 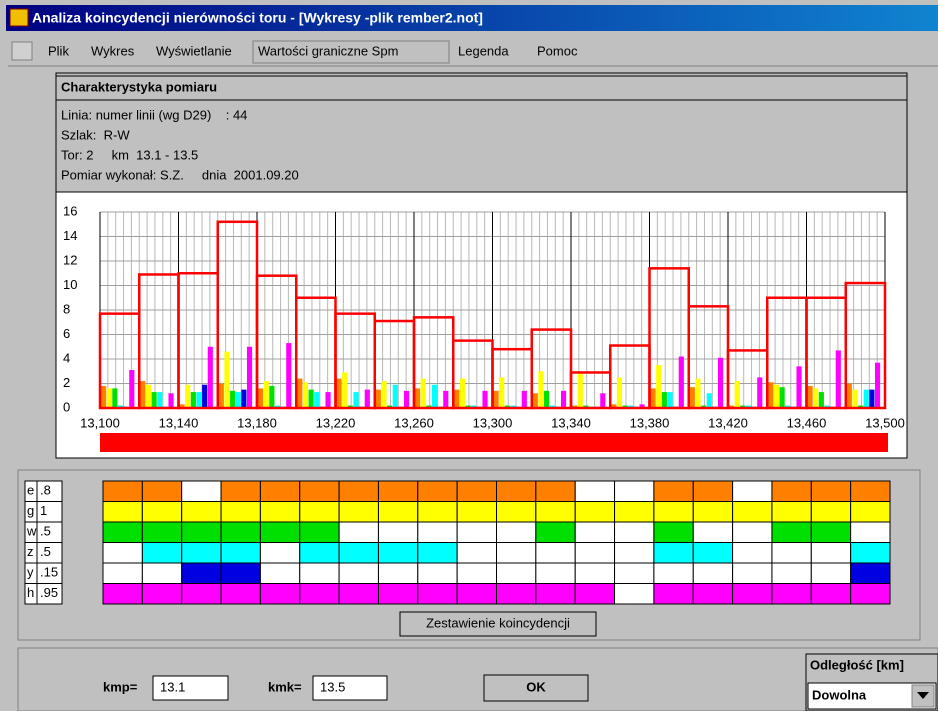 I want to click on menu-item-box, so click(x=351, y=52).